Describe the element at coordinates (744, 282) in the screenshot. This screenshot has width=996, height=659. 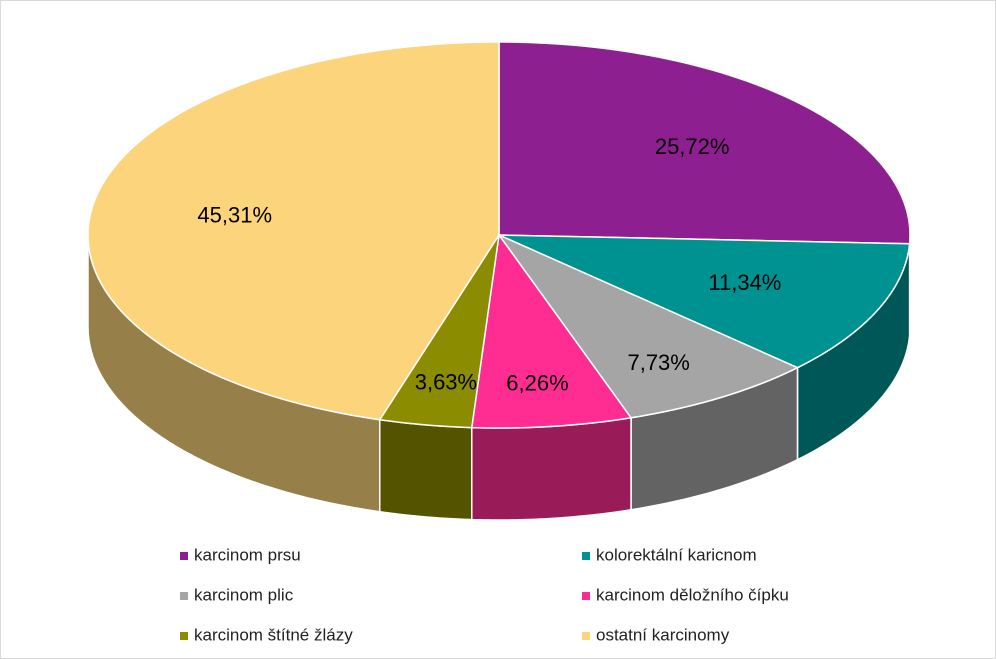
I see `data-label: 11,34%` at that location.